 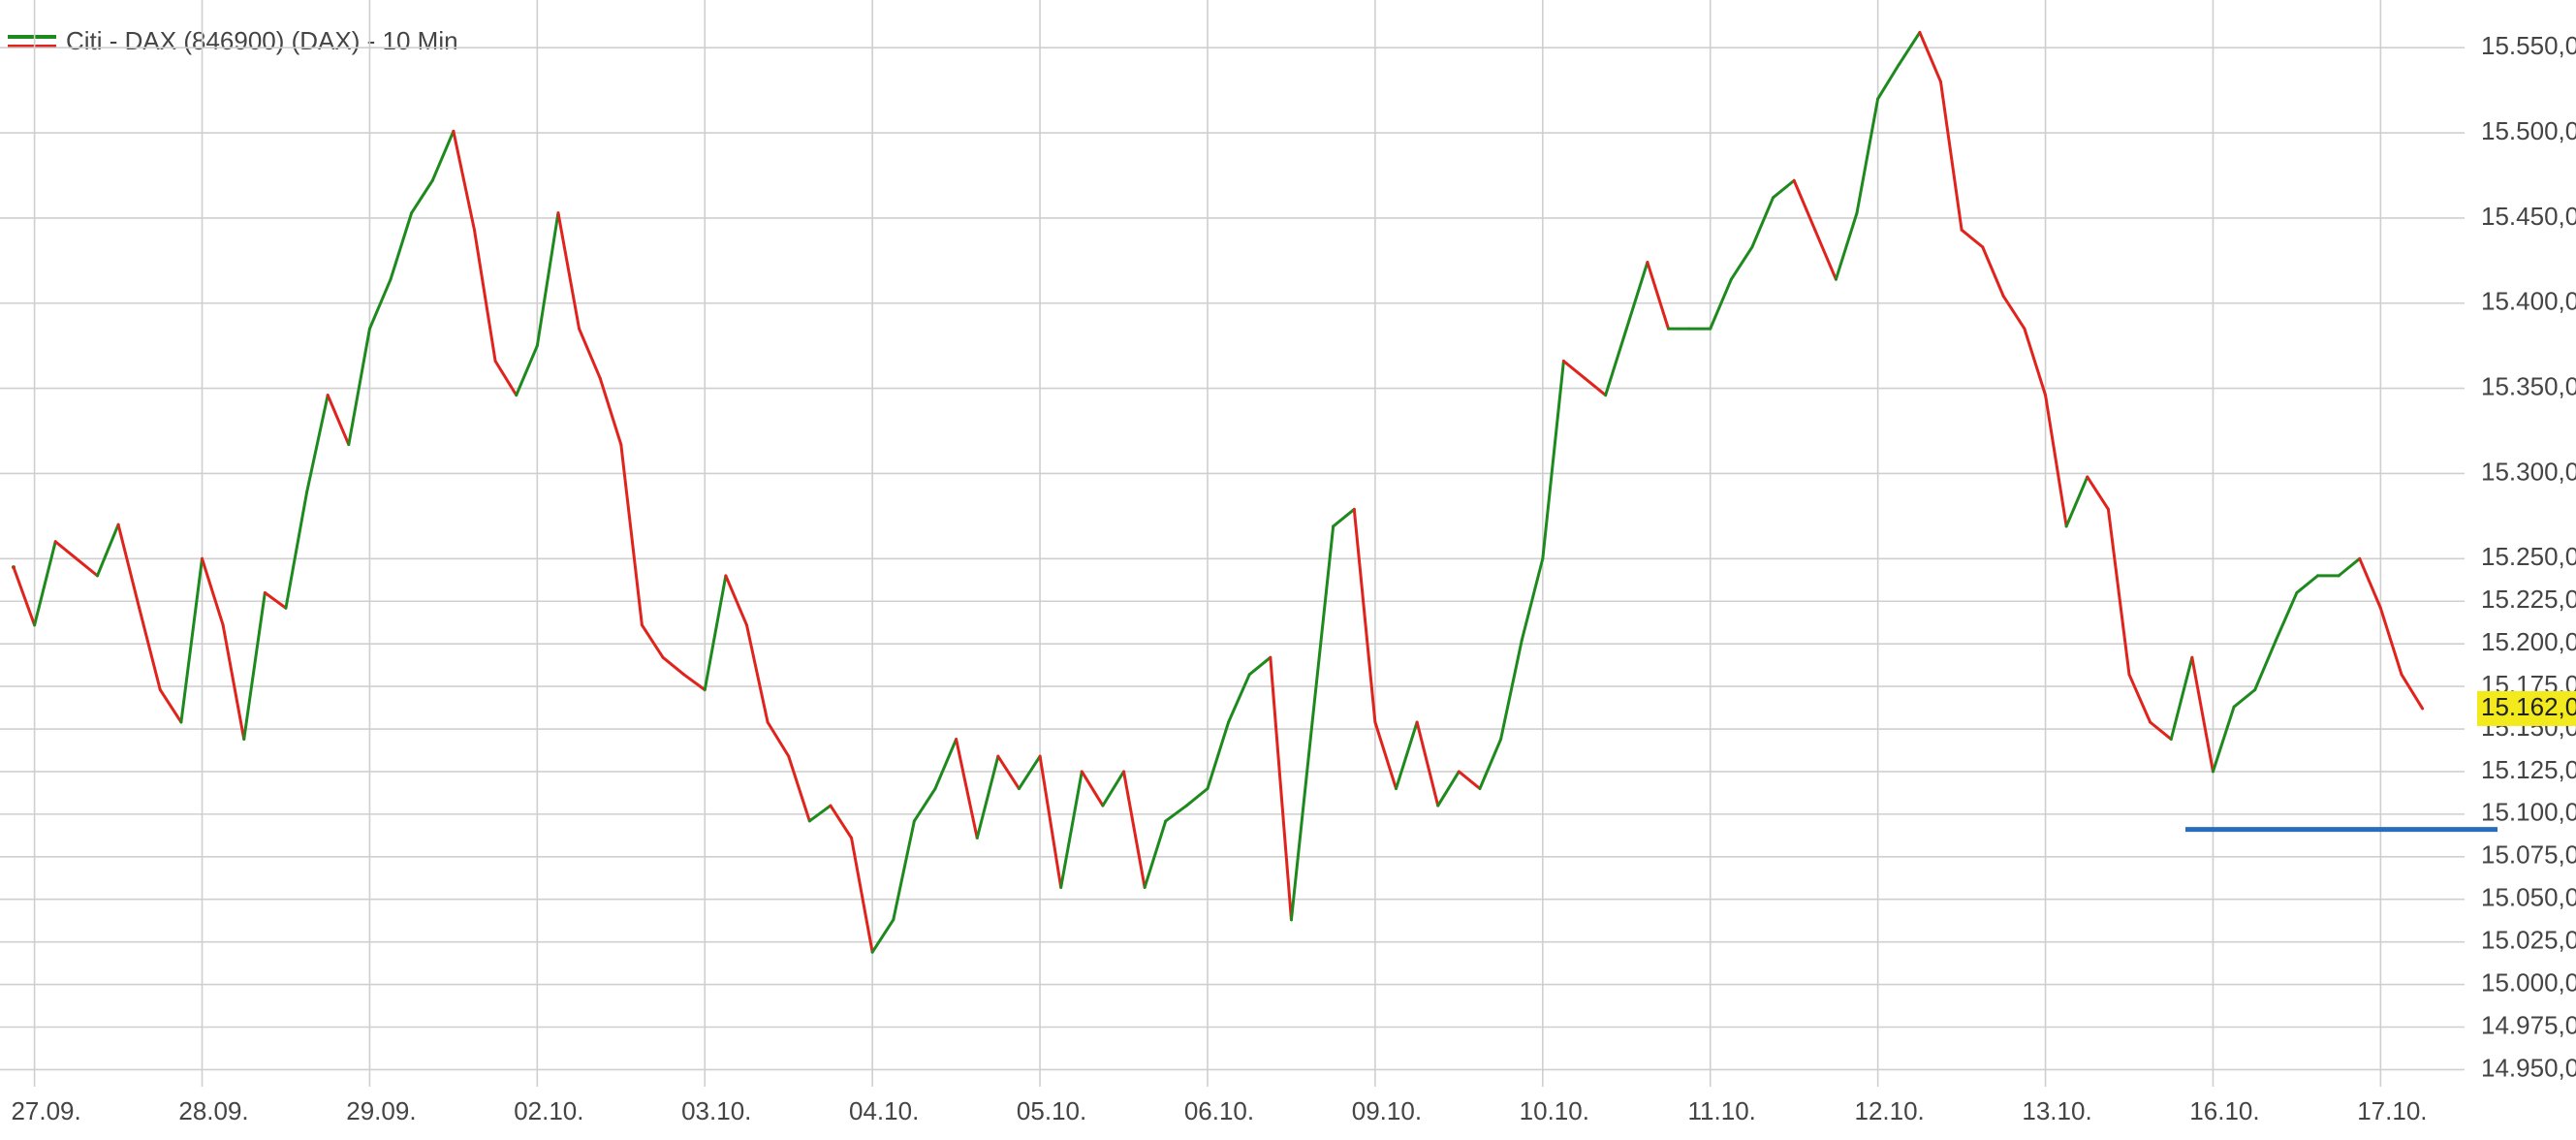 What do you see at coordinates (2528, 706) in the screenshot?
I see `last-price-label: 15.162,0` at bounding box center [2528, 706].